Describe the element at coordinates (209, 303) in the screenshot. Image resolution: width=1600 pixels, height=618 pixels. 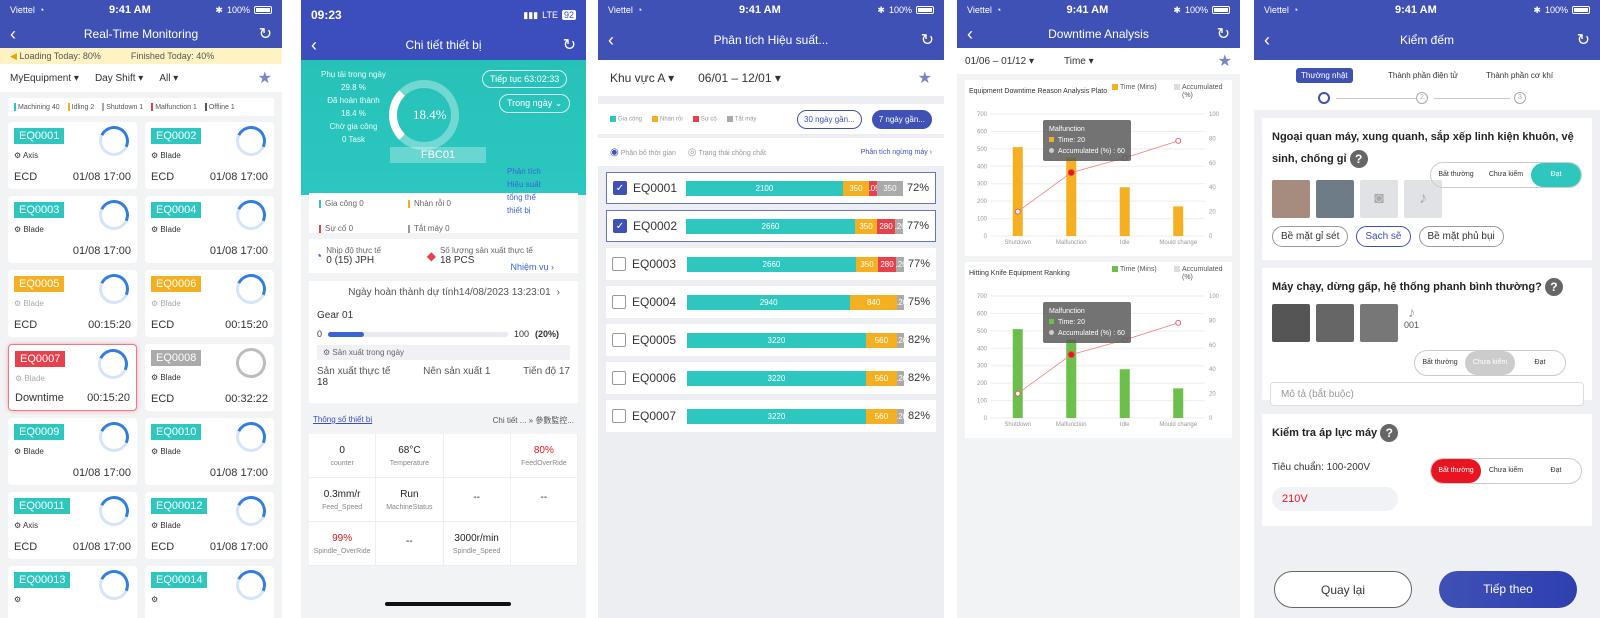
I see `equipment-card: EQ0006 ⚙ Blade ECD 00:15:20` at that location.